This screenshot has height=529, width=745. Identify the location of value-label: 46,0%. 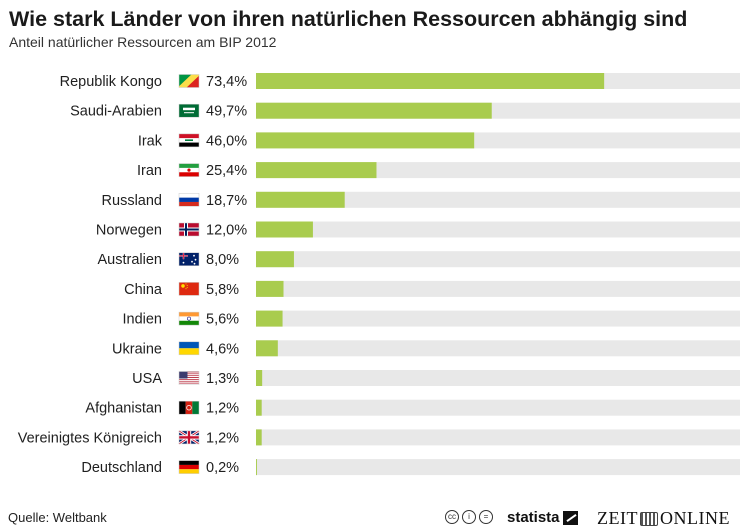
(226, 141).